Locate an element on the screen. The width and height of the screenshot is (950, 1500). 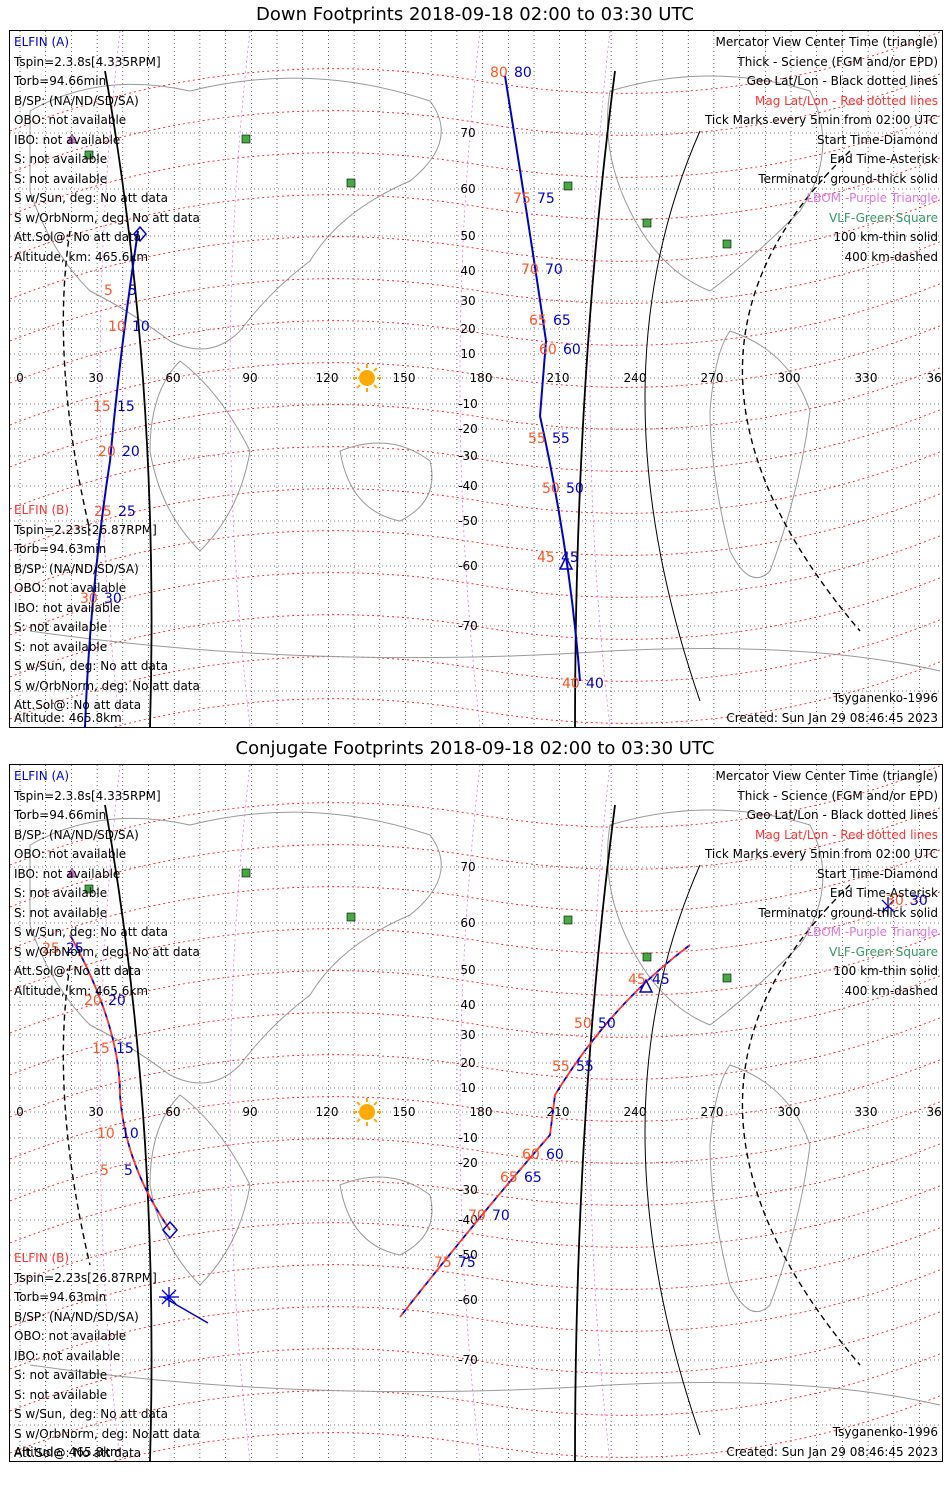
tick-label-elfin-a: 10 is located at coordinates (117, 327).